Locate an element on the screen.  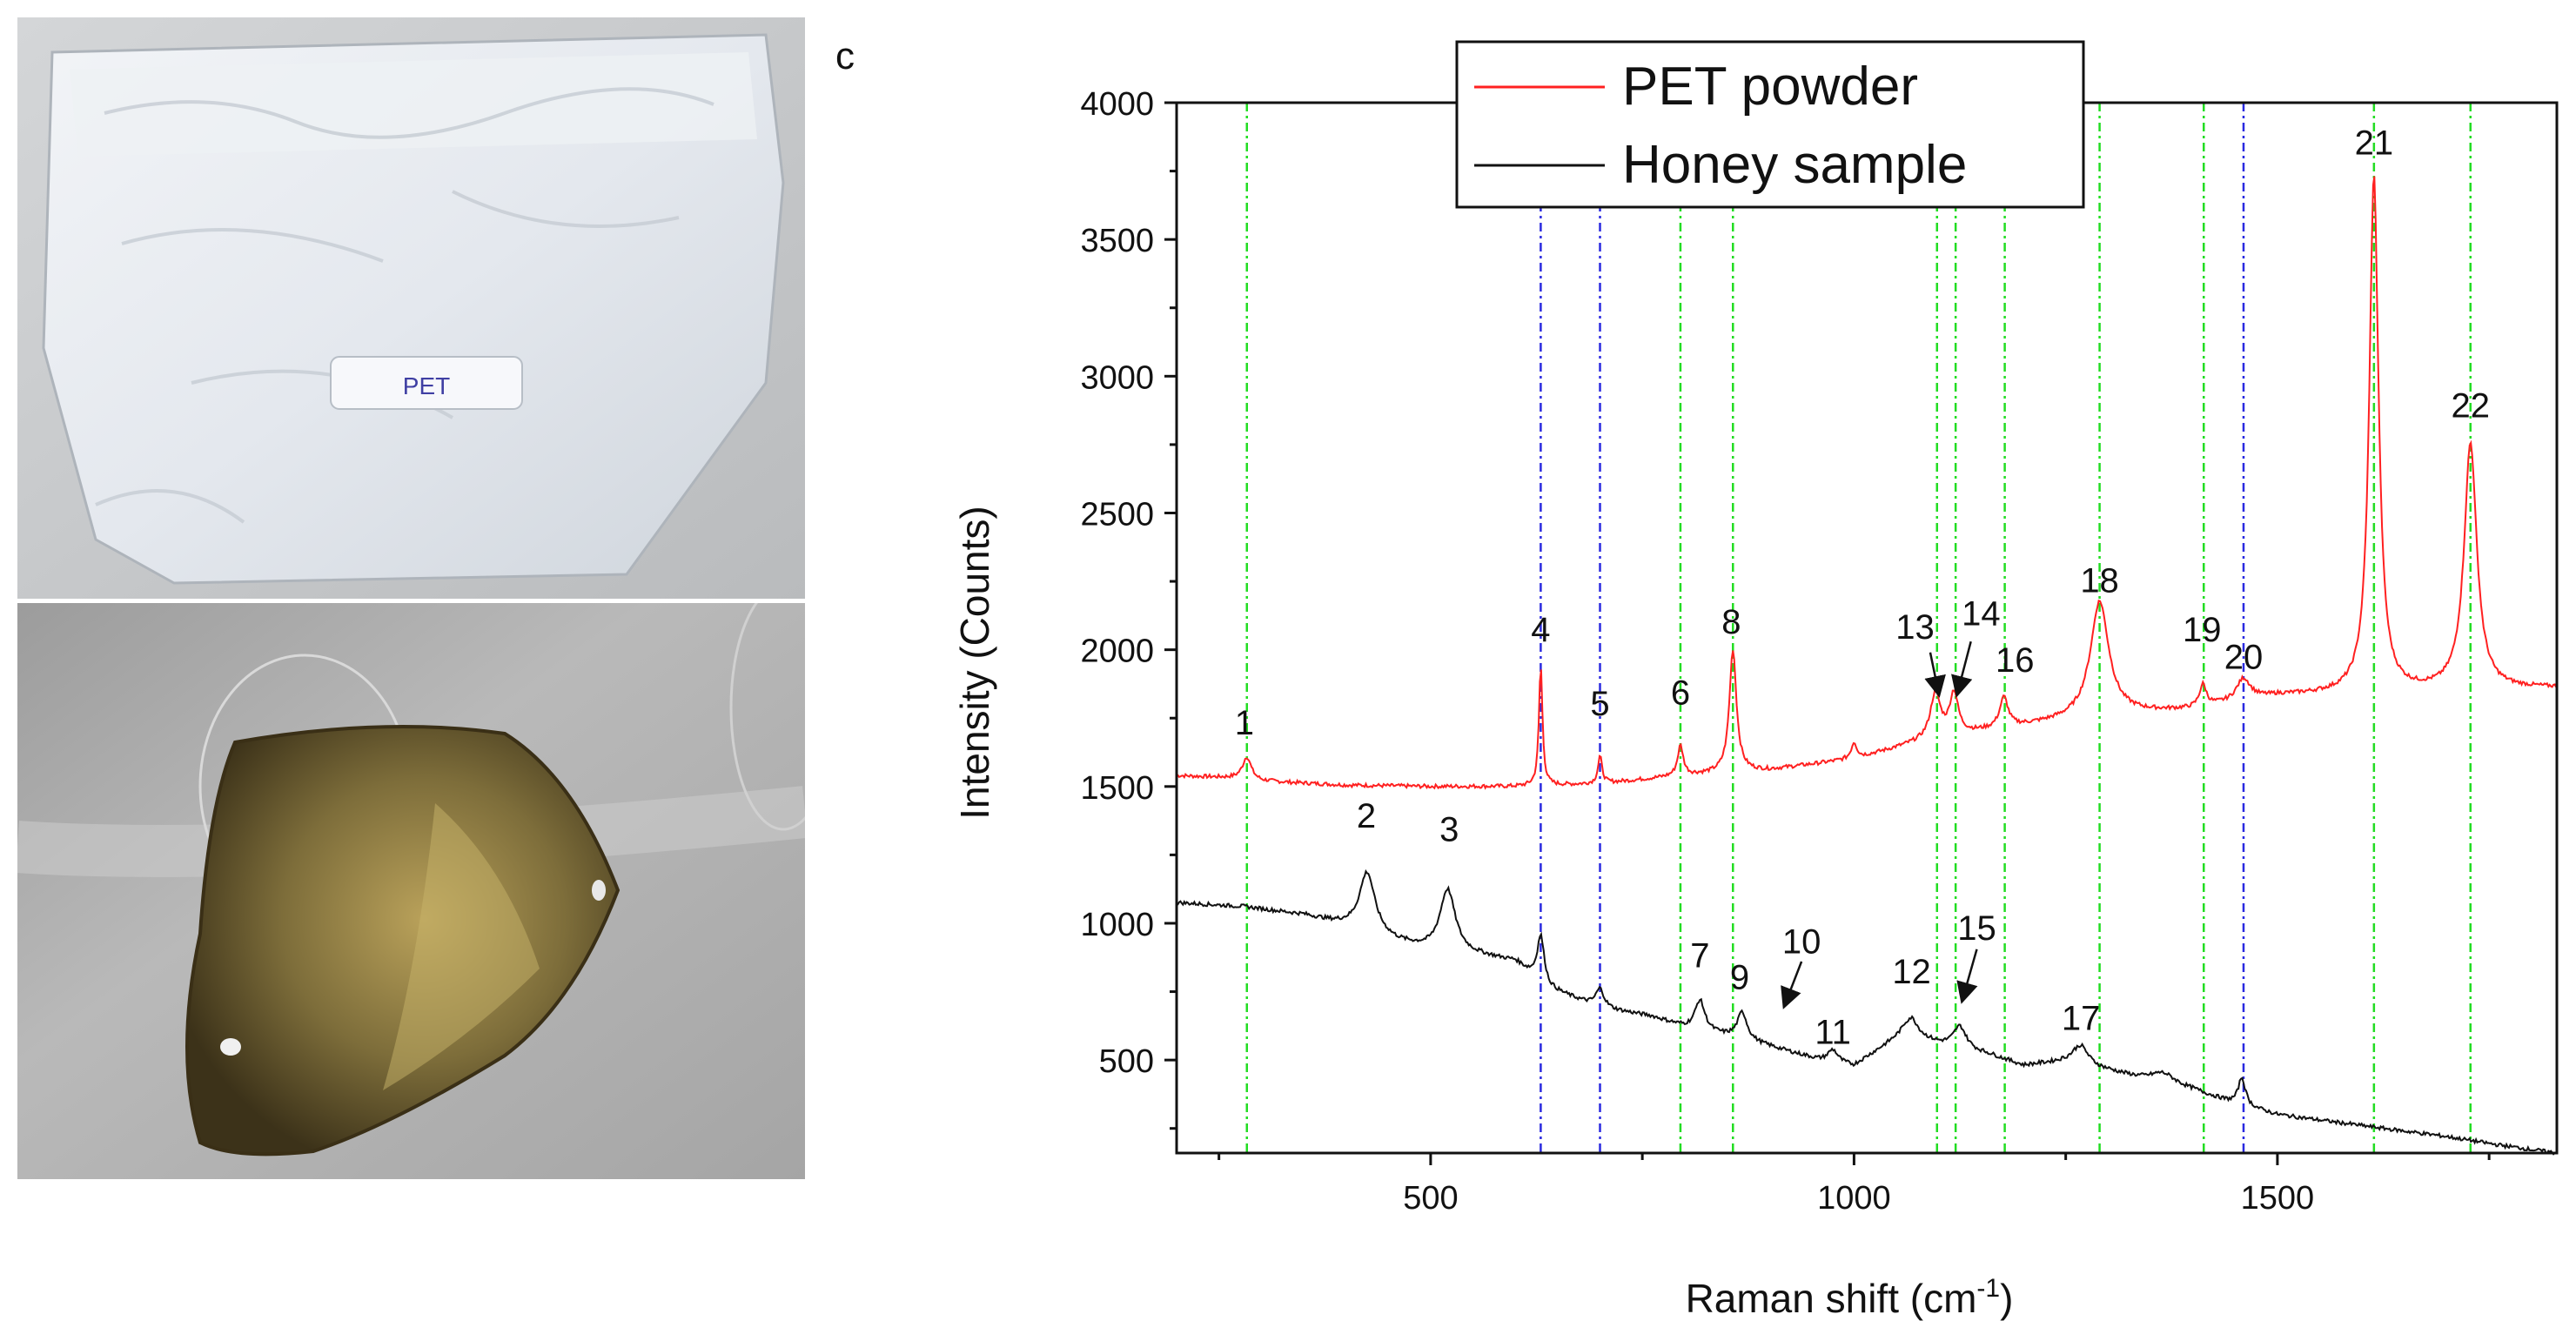
pet-powder-bag-photo: PET is located at coordinates (411, 308).